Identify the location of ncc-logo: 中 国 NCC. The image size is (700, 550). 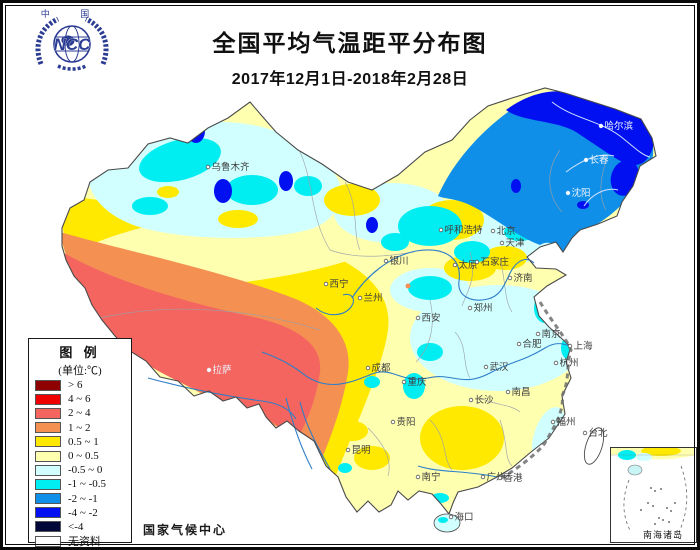
(72, 39).